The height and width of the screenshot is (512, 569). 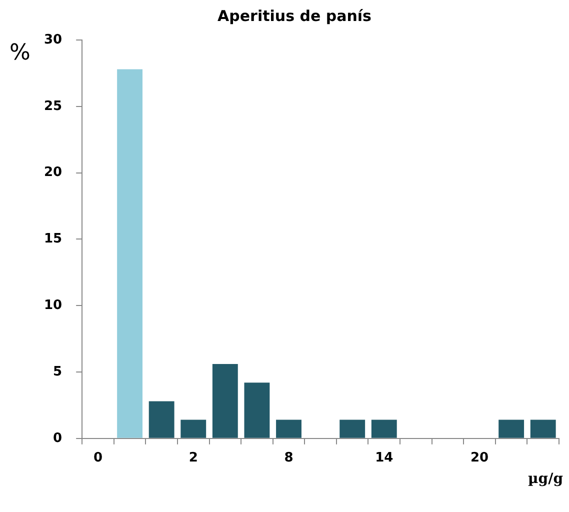 I want to click on x-tick-label: 20, so click(x=479, y=458).